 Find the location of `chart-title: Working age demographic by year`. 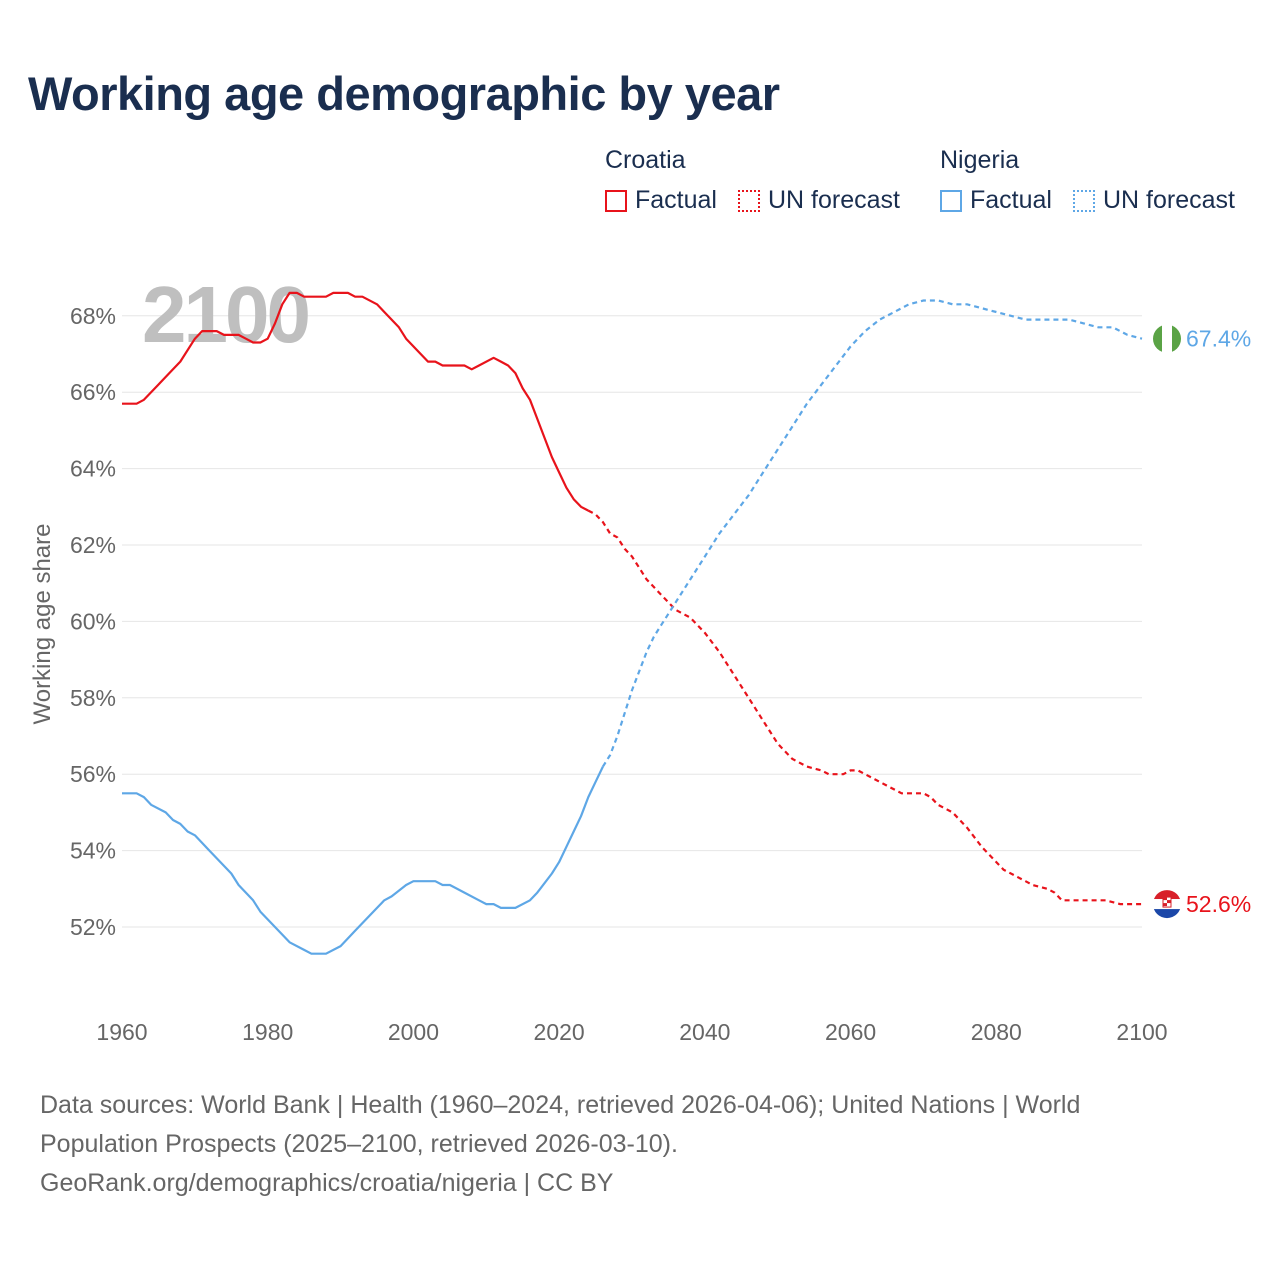

chart-title: Working age demographic by year is located at coordinates (404, 93).